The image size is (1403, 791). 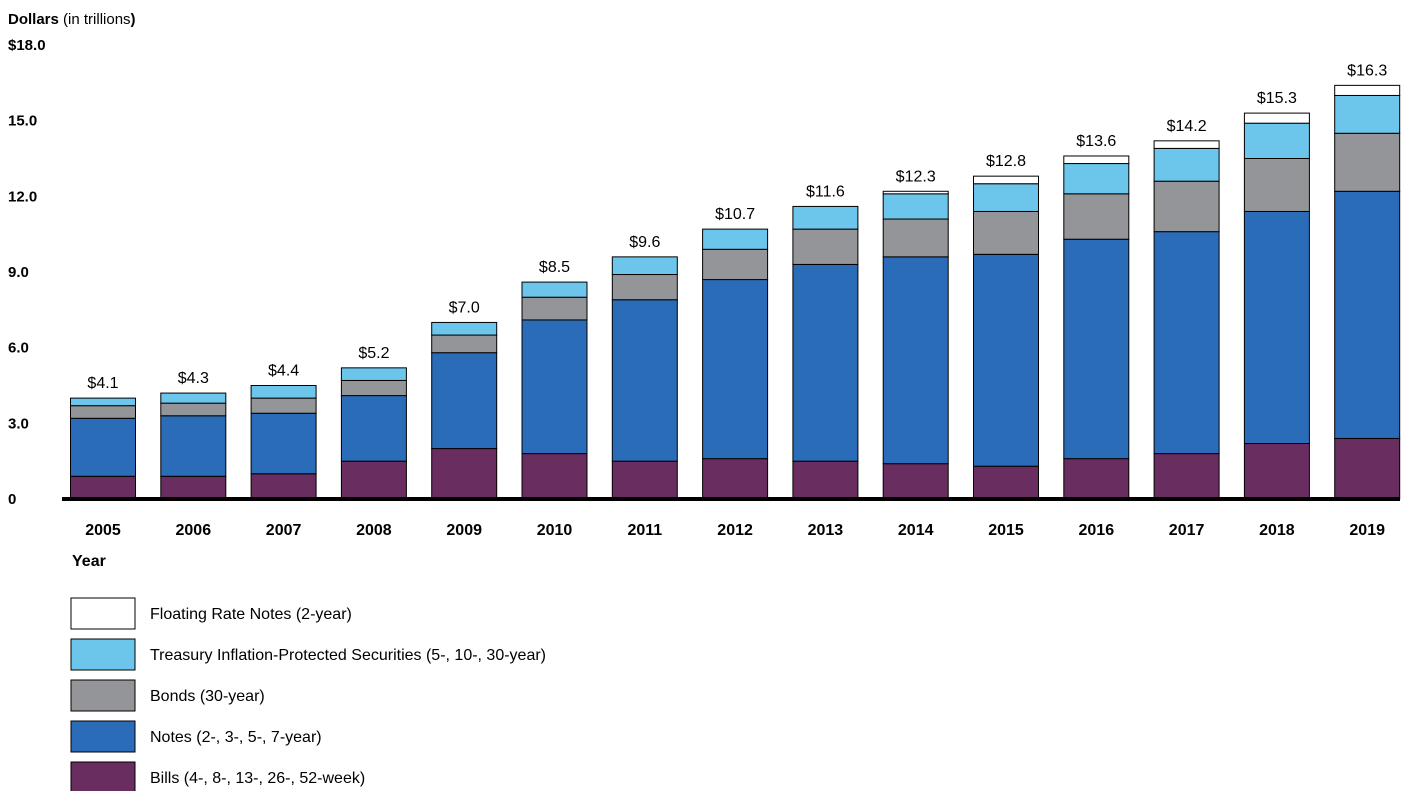 What do you see at coordinates (373, 374) in the screenshot?
I see `bar-segment-2008-s3` at bounding box center [373, 374].